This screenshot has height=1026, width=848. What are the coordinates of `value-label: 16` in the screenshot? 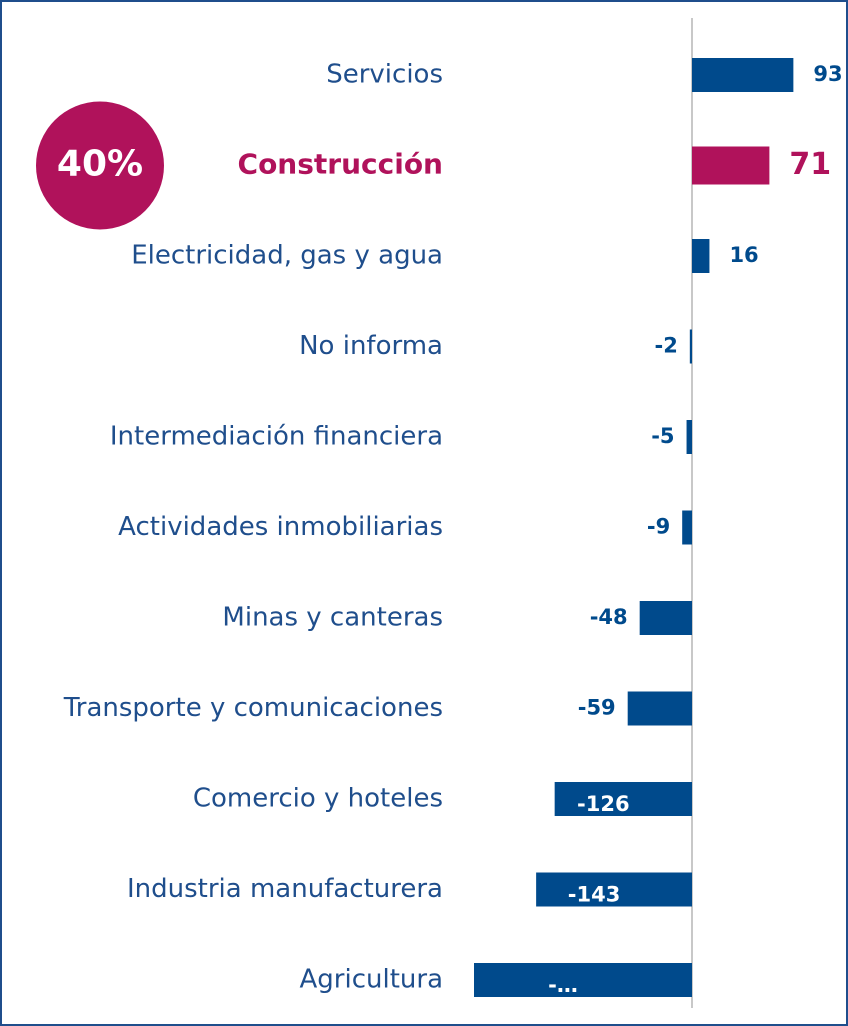 It's located at (743, 255).